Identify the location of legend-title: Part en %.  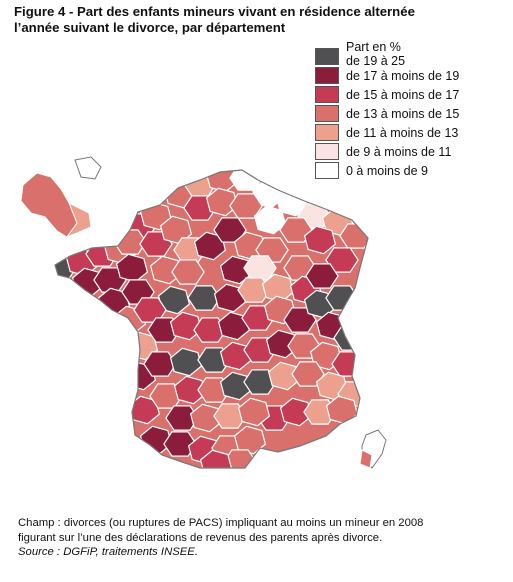
(373, 47).